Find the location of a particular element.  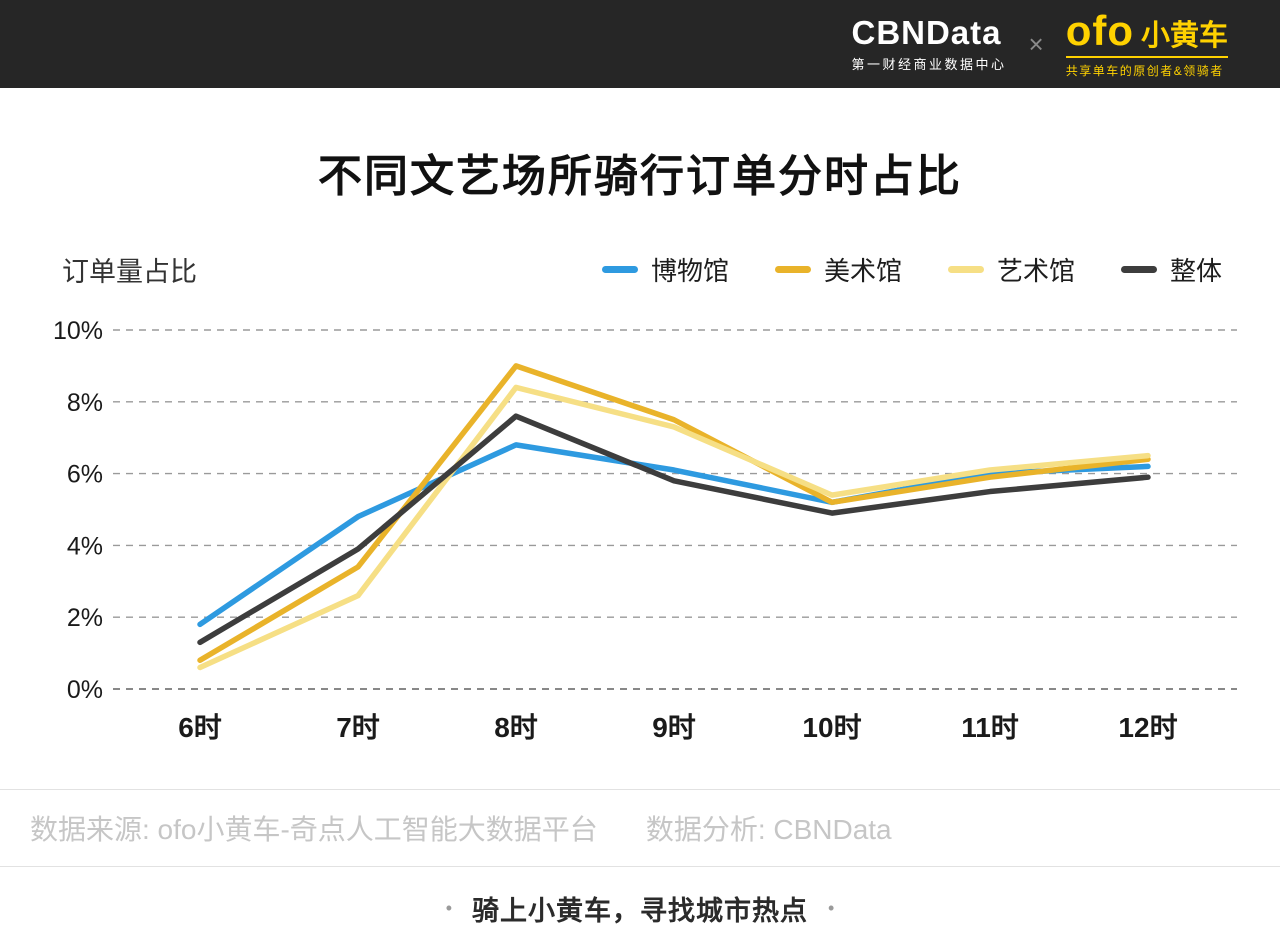

series-line-博物馆 is located at coordinates (674, 535).